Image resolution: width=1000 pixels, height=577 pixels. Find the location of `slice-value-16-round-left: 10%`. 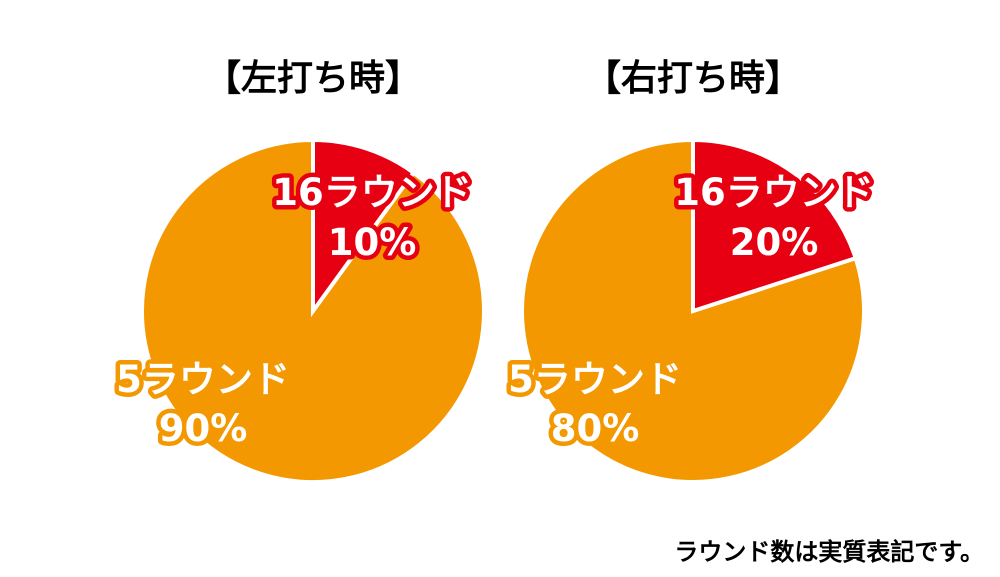

slice-value-16-round-left: 10% is located at coordinates (372, 242).